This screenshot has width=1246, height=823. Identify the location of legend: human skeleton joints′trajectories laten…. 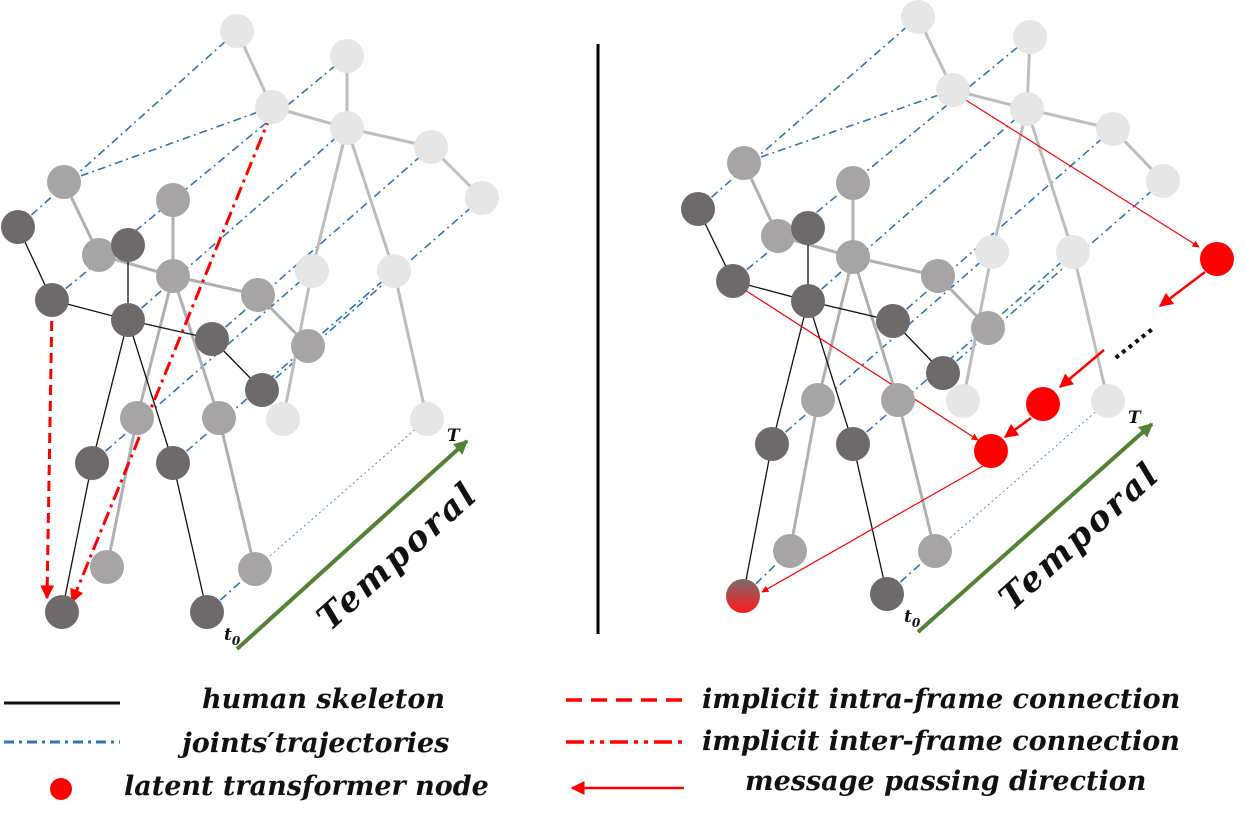
(592, 743).